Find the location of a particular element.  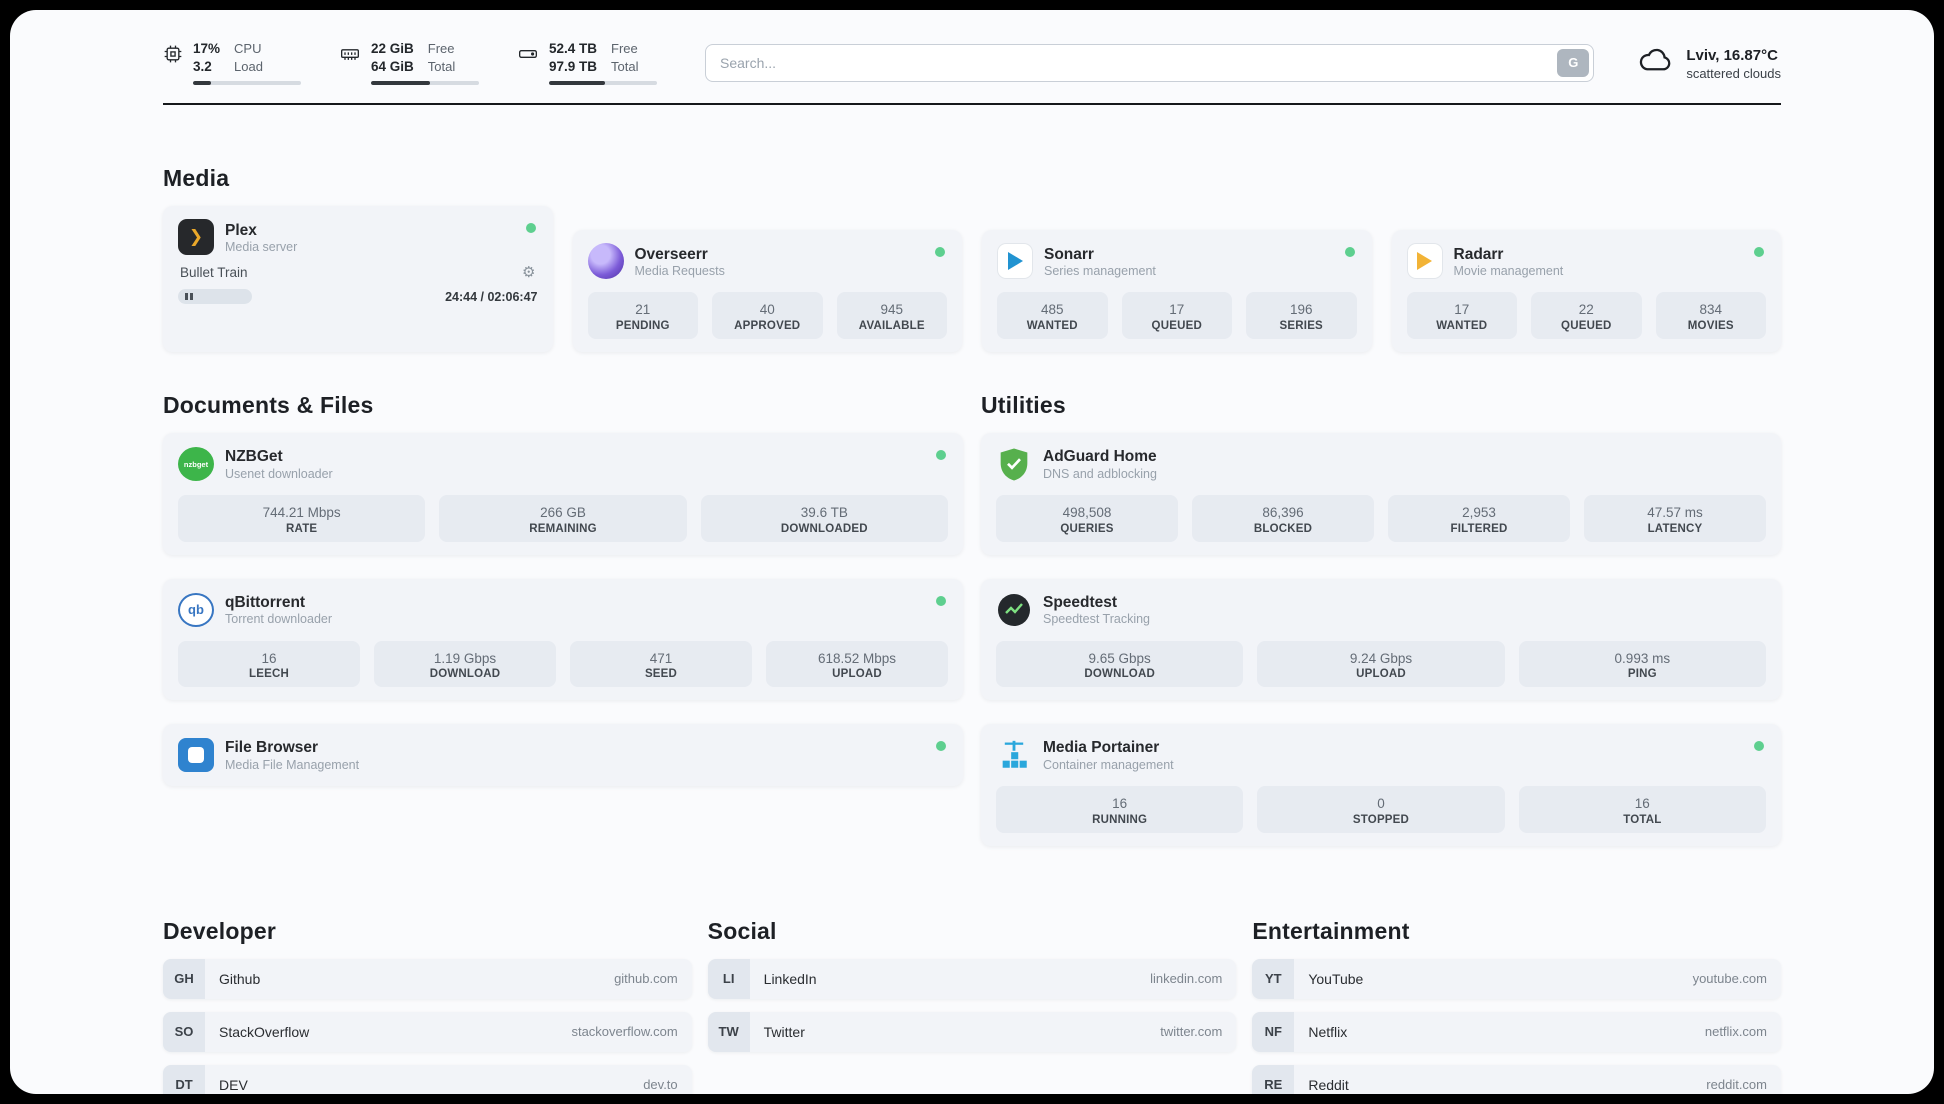

stat-queued: 22 QUEUED is located at coordinates (1586, 315).